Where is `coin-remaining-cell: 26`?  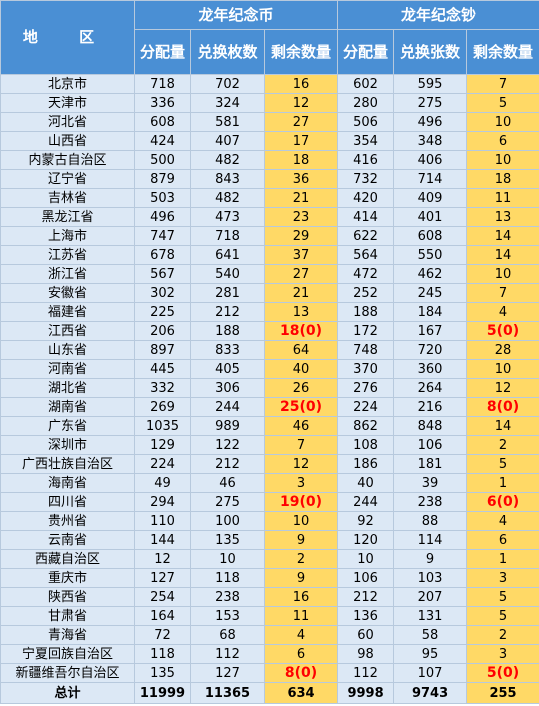
coin-remaining-cell: 26 is located at coordinates (301, 388).